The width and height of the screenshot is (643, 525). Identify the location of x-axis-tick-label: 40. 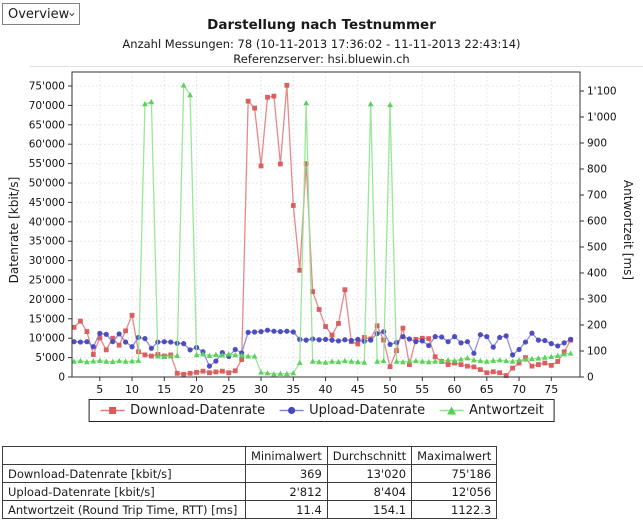
(326, 389).